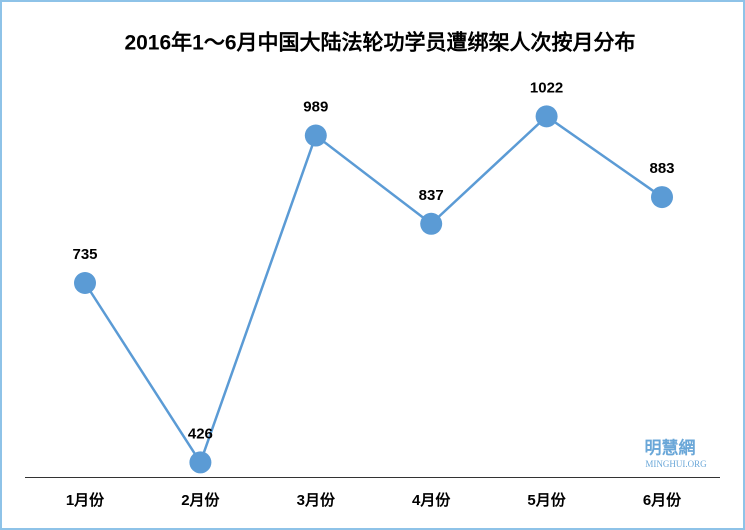  Describe the element at coordinates (546, 500) in the screenshot. I see `x-tick-label: 5月份` at that location.